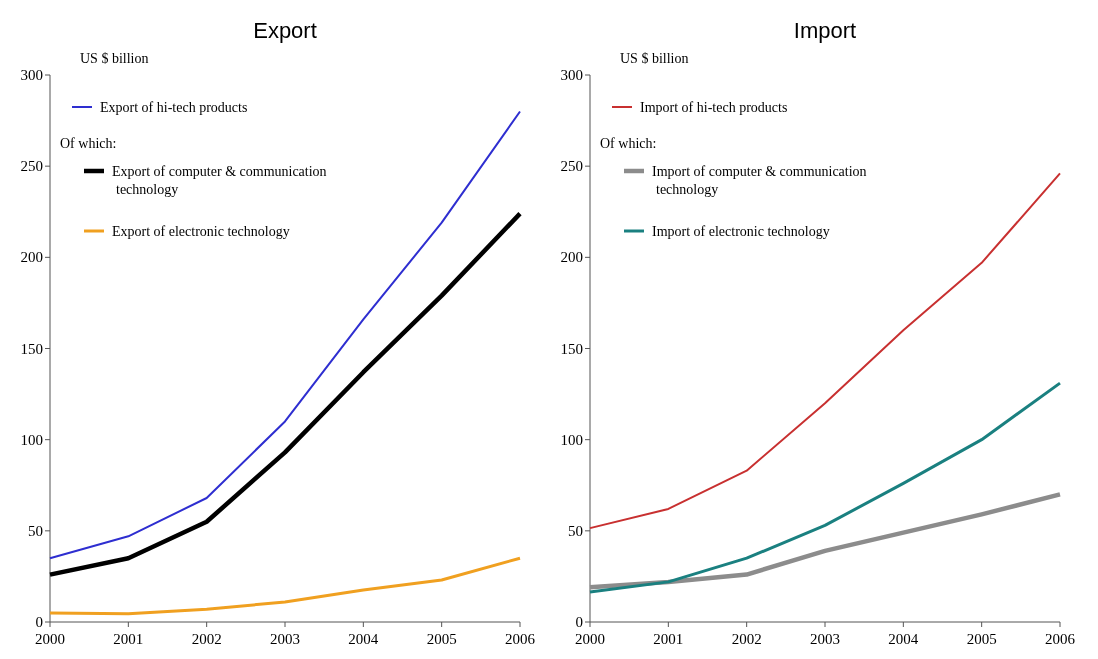 The width and height of the screenshot is (1098, 659). Describe the element at coordinates (174, 107) in the screenshot. I see `legend-label: Export of hi-tech products` at that location.